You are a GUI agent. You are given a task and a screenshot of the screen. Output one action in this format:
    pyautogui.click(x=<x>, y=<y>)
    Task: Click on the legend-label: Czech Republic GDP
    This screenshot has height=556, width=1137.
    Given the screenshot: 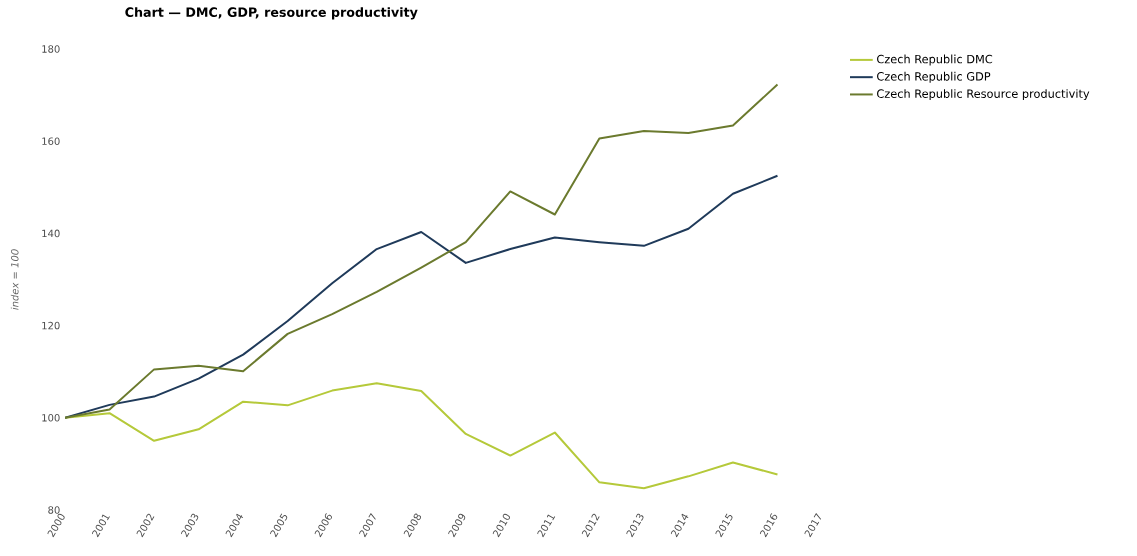 What is the action you would take?
    pyautogui.click(x=934, y=77)
    